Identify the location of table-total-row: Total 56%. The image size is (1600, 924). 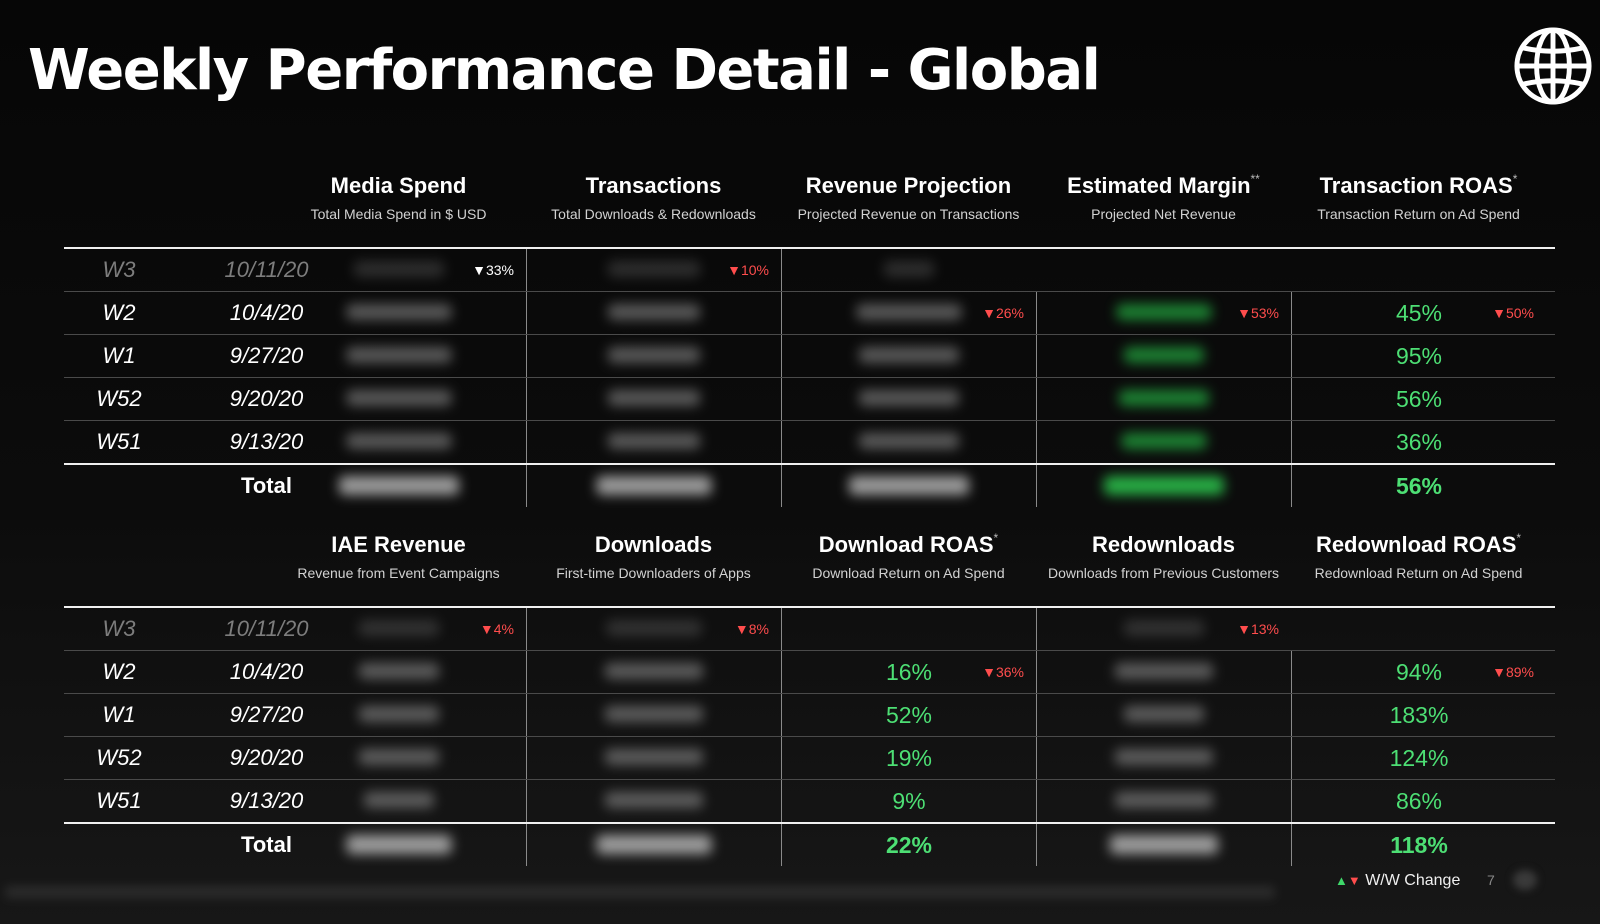
(809, 485).